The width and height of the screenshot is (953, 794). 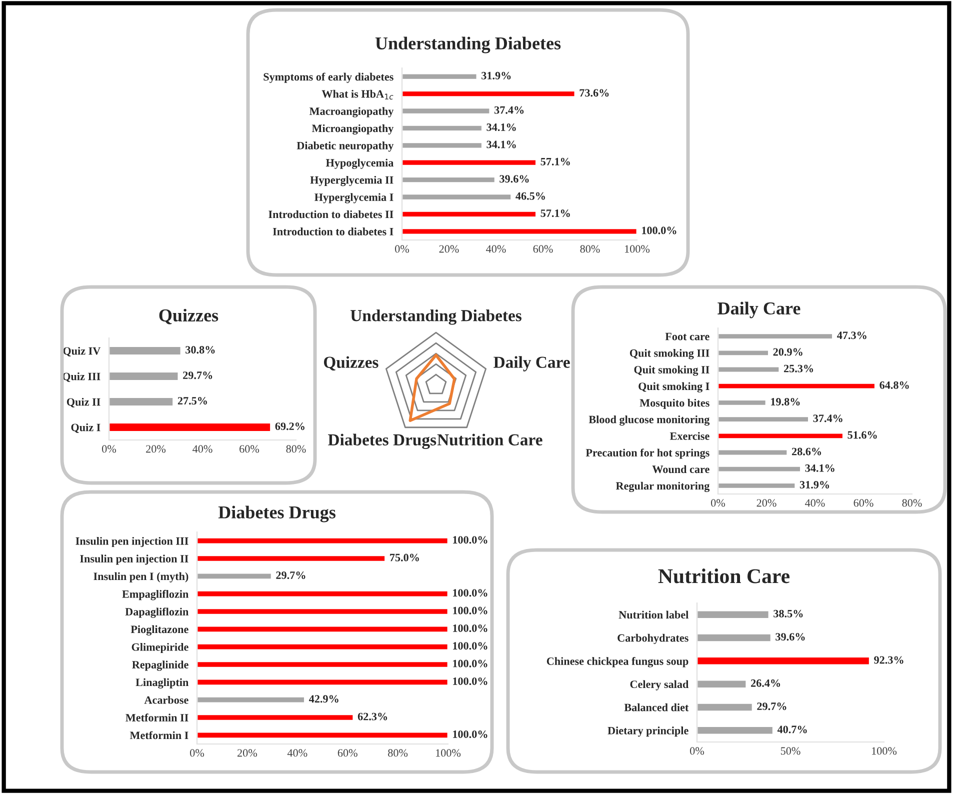 I want to click on chart-title: Understanding Diabetes, so click(x=468, y=45).